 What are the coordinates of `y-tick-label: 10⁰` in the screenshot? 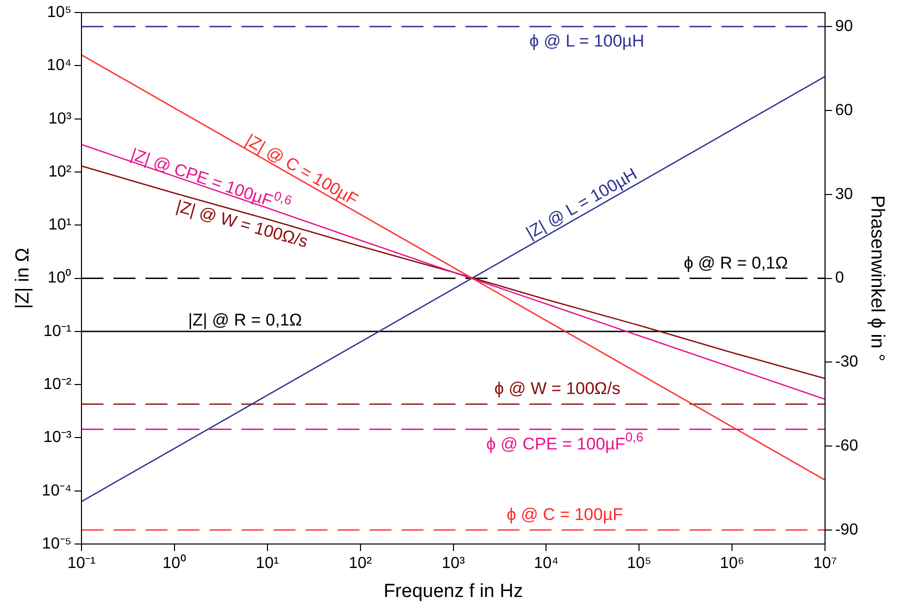 It's located at (60, 277).